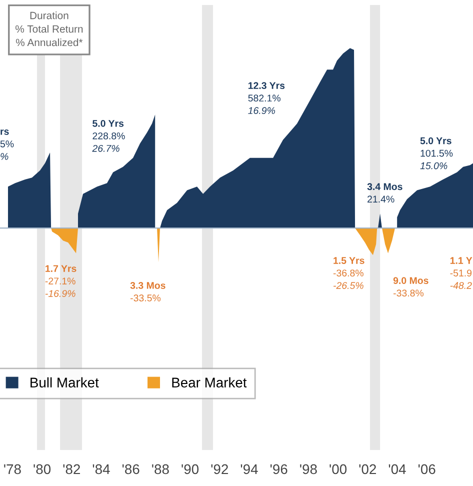  What do you see at coordinates (338, 469) in the screenshot?
I see `x-tick-label: '00` at bounding box center [338, 469].